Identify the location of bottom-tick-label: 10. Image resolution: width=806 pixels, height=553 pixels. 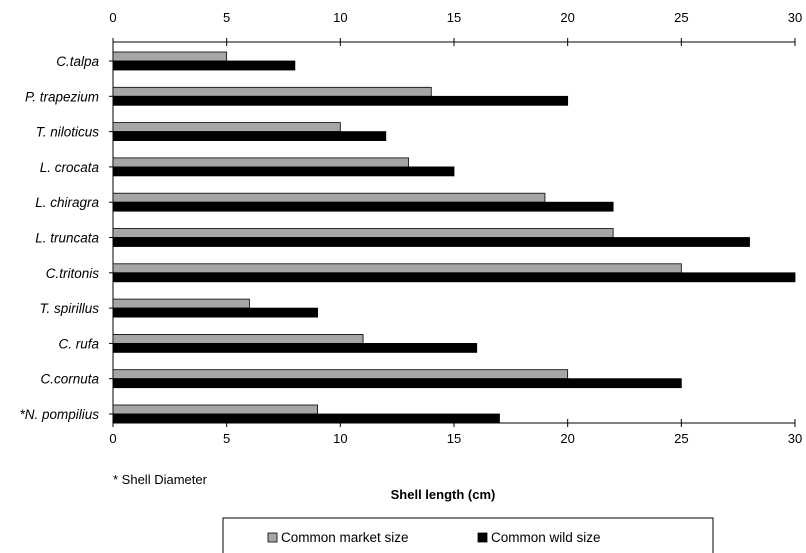
(340, 438).